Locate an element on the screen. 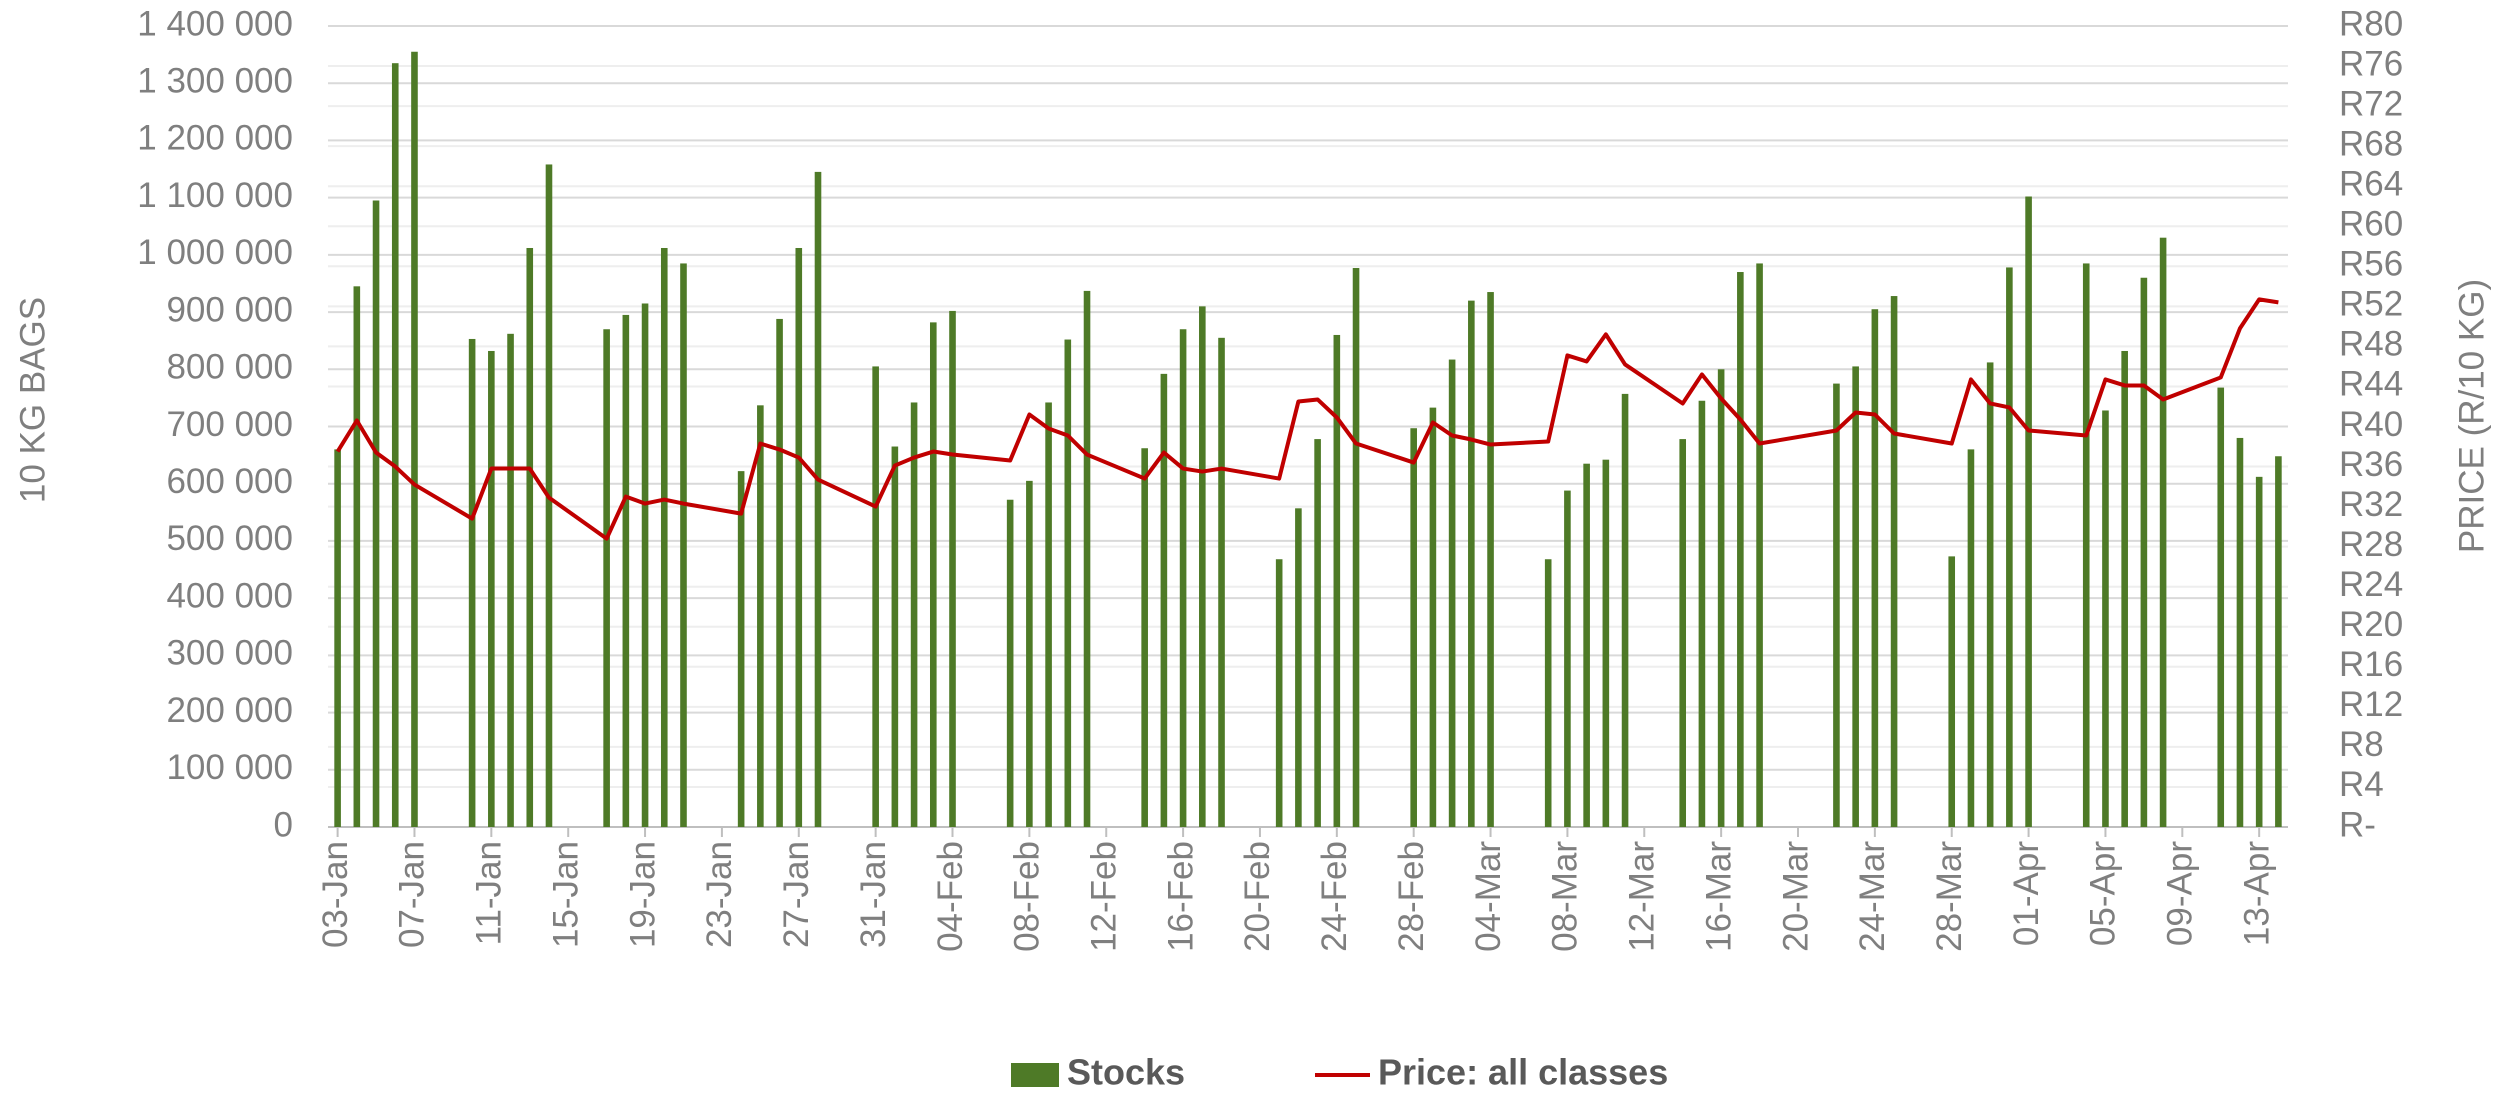 The height and width of the screenshot is (1103, 2509). x-tick-label: 01-Apr is located at coordinates (2026, 893).